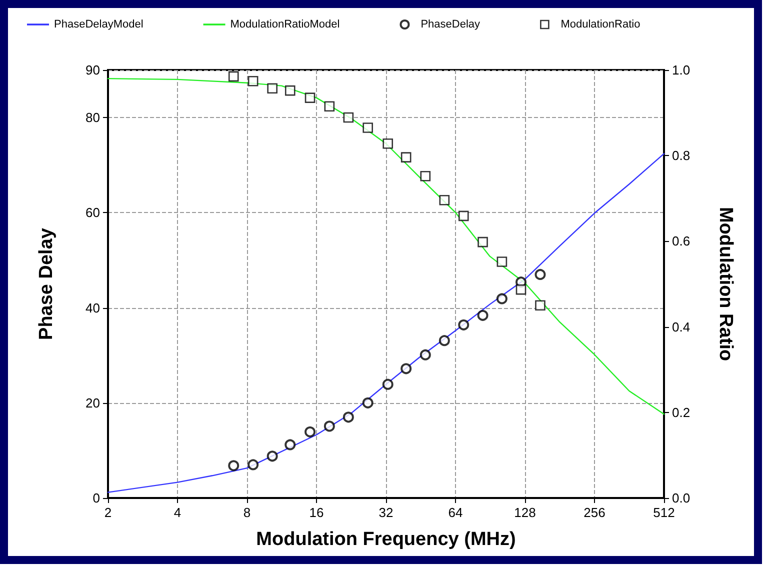  I want to click on y-tick-label: 0, so click(96, 498).